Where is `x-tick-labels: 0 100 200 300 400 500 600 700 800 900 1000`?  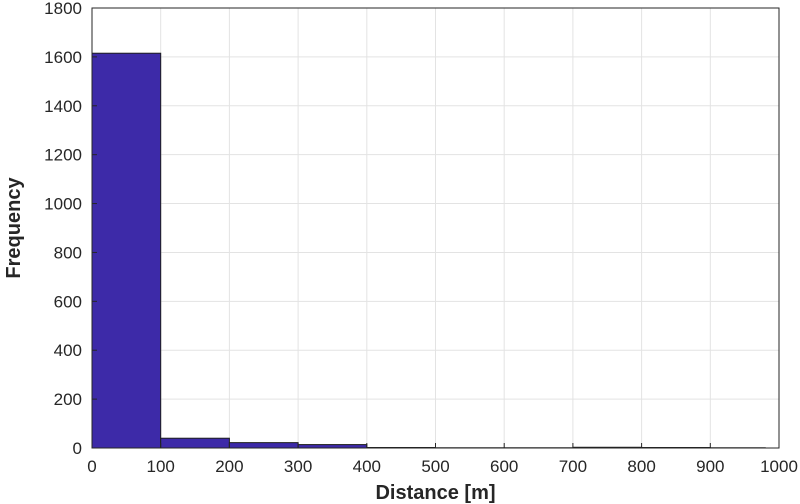 x-tick-labels: 0 100 200 300 400 500 600 700 800 900 1000 is located at coordinates (442, 459).